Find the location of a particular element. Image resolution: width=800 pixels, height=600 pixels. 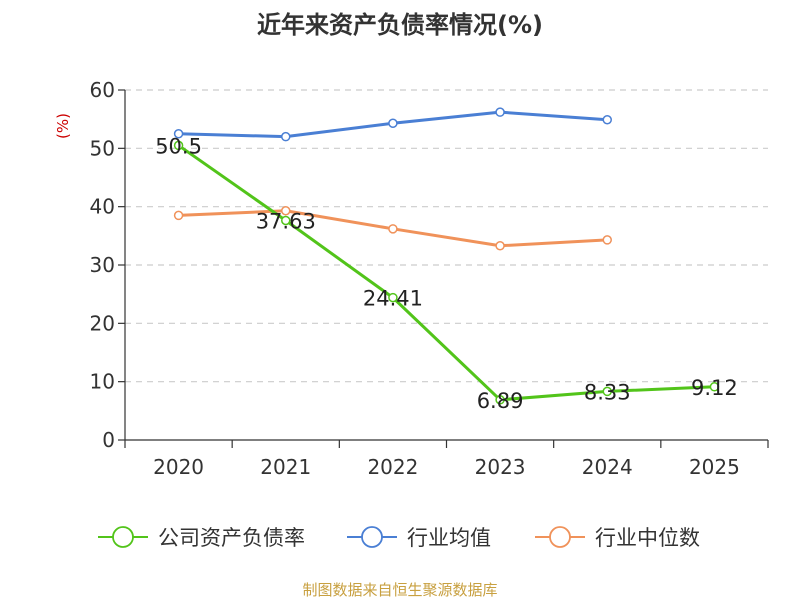

legend-item: 行业均值 is located at coordinates (419, 538).